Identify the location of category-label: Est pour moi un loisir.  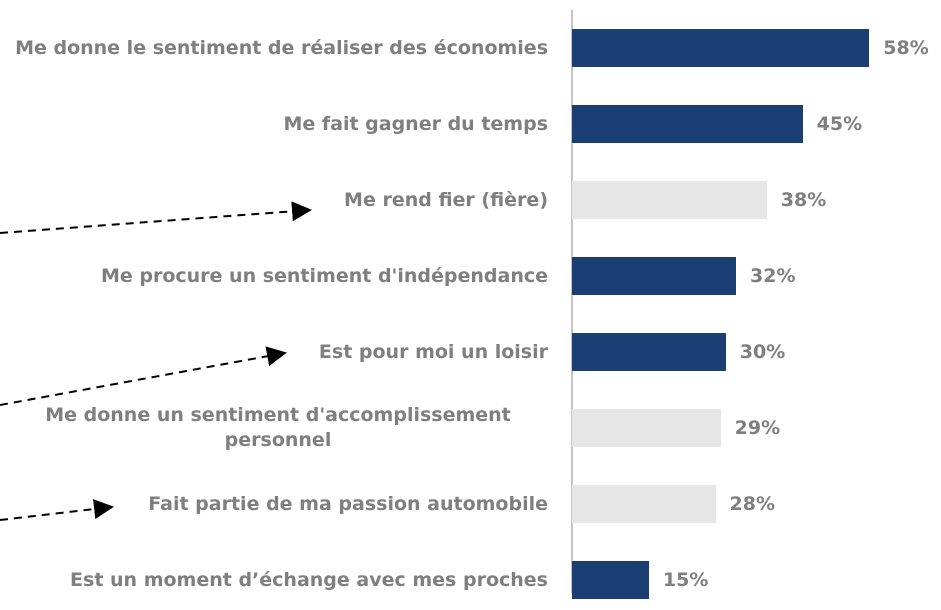
(433, 351).